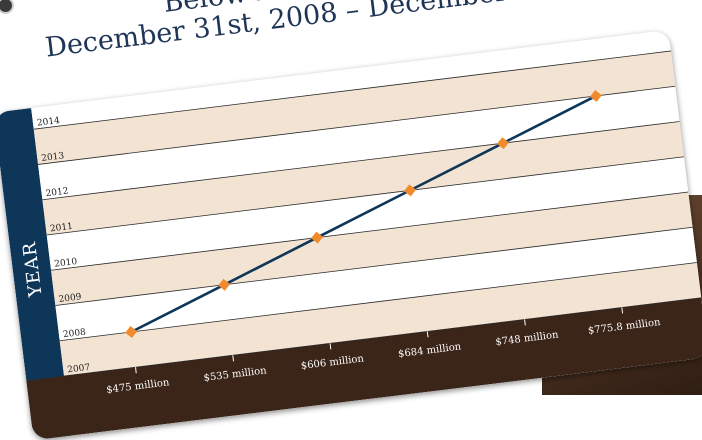 The height and width of the screenshot is (440, 702). I want to click on y-tick-label: 2007, so click(79, 369).